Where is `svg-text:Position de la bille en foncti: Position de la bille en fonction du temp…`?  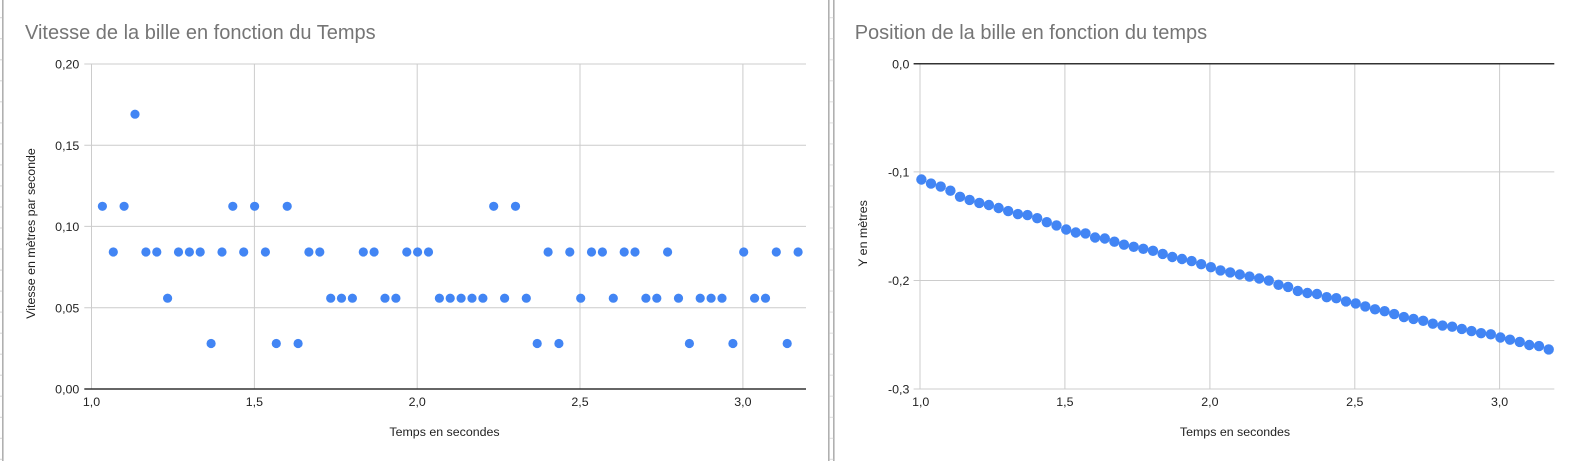
svg-text:Position de la bille en foncti: Position de la bille en fonction du temp… is located at coordinates (1031, 33).